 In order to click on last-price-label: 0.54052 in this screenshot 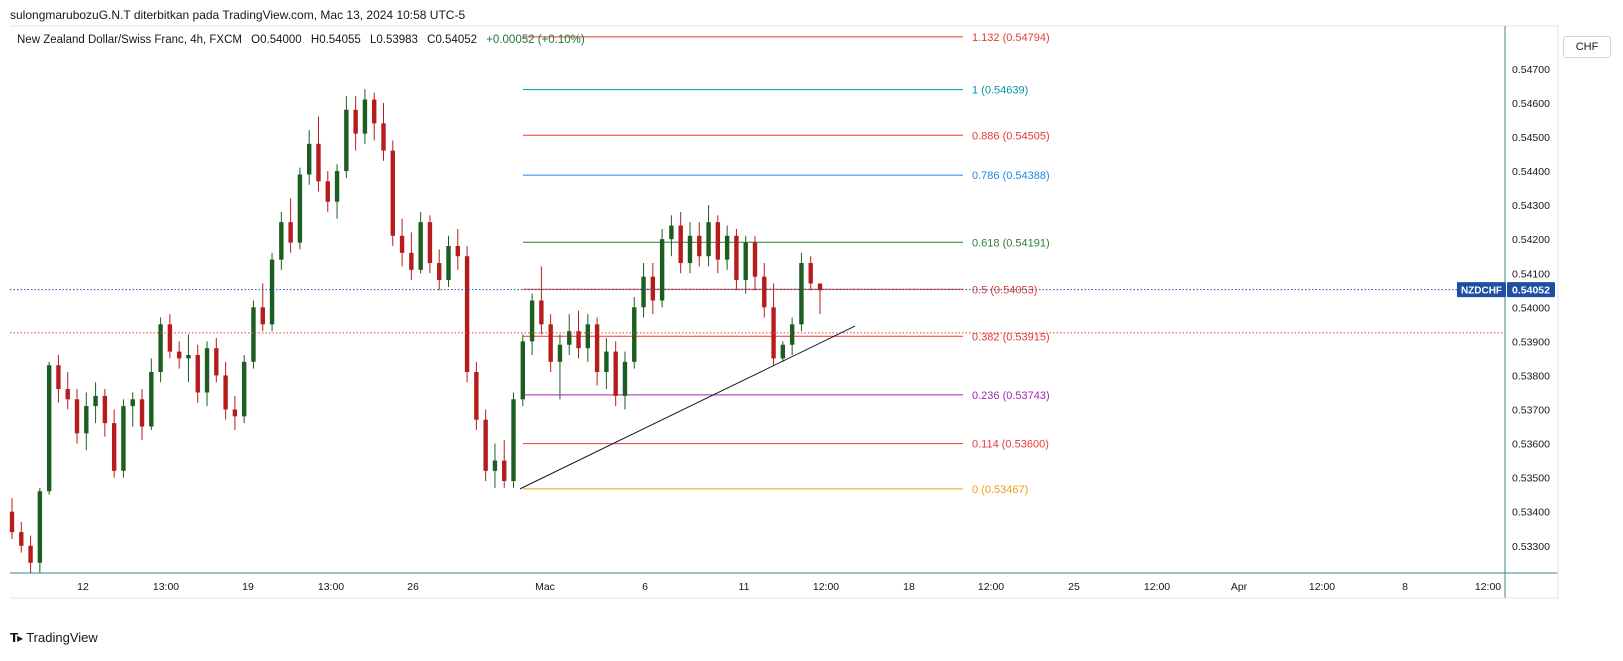, I will do `click(1531, 291)`.